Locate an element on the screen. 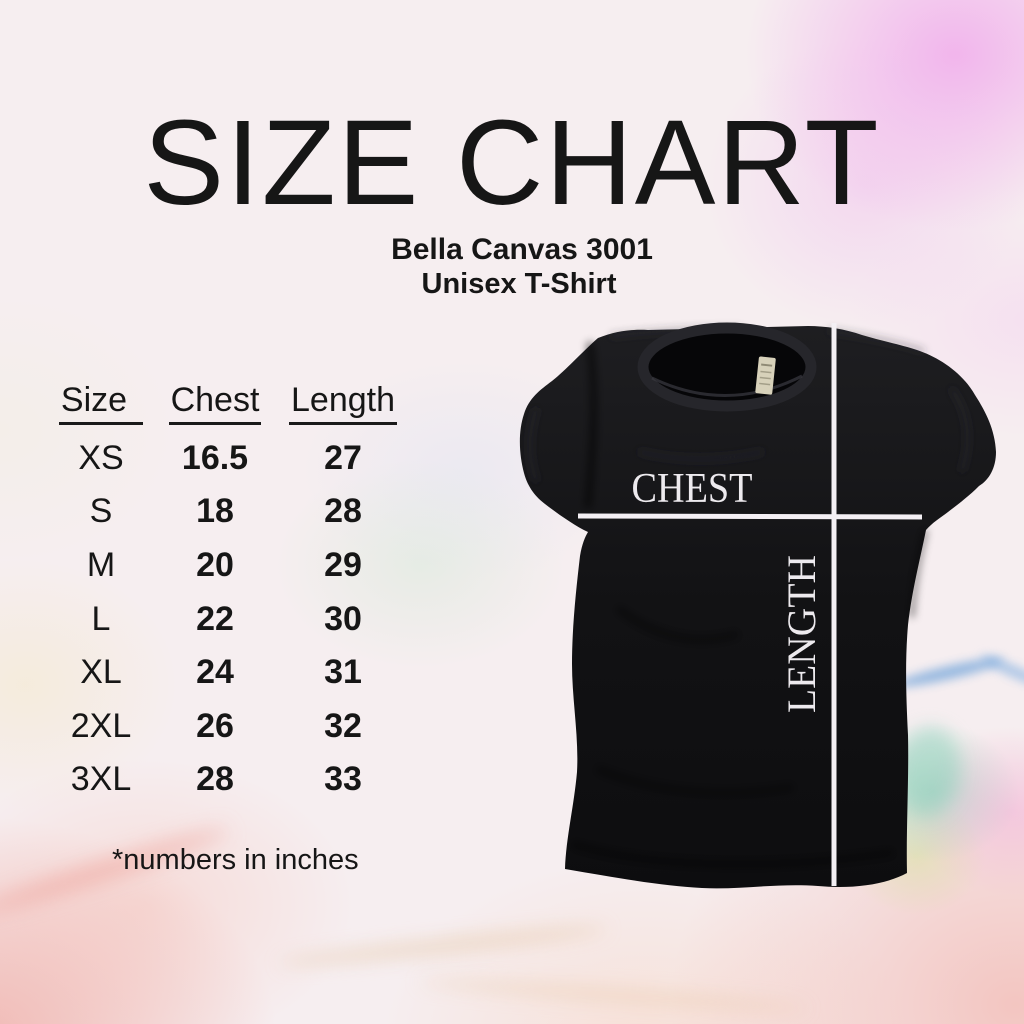  chest-cell: 24 is located at coordinates (215, 672).